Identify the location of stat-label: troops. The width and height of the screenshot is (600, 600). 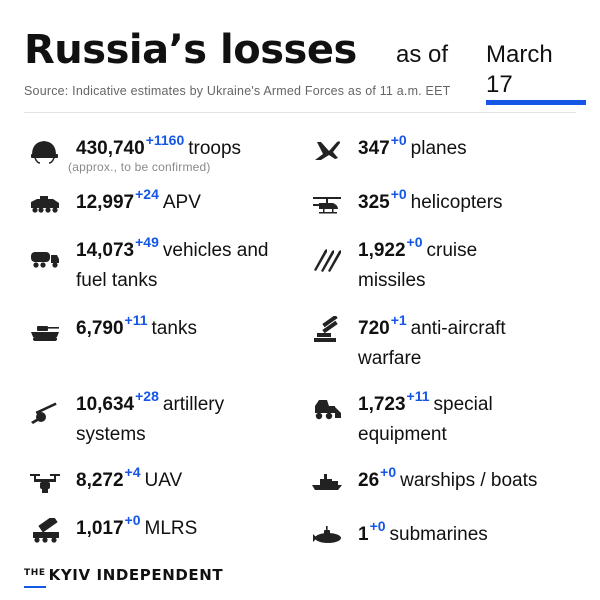
(215, 148).